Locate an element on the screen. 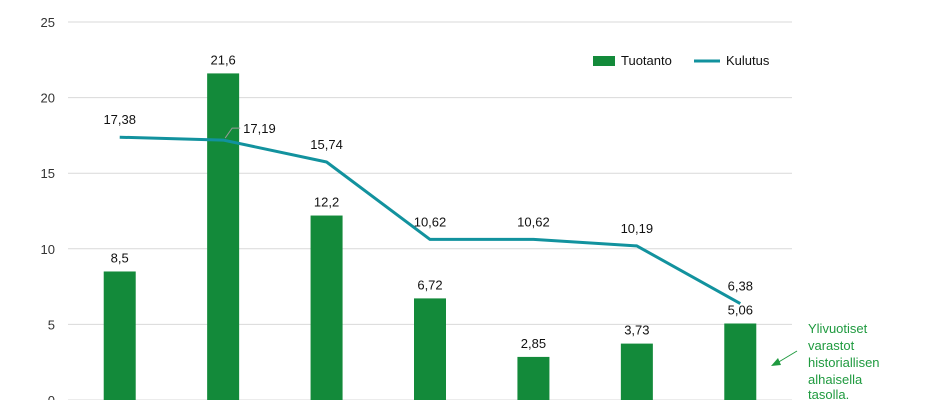  bar-value-label: 6,72 is located at coordinates (429, 284).